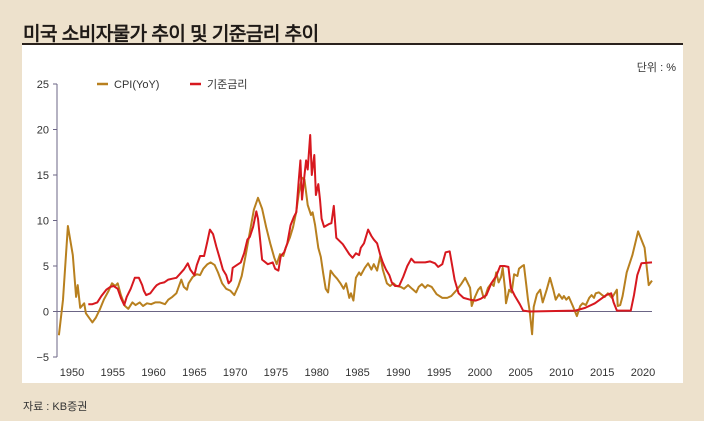  I want to click on y-tick-label: 25, so click(43, 85).